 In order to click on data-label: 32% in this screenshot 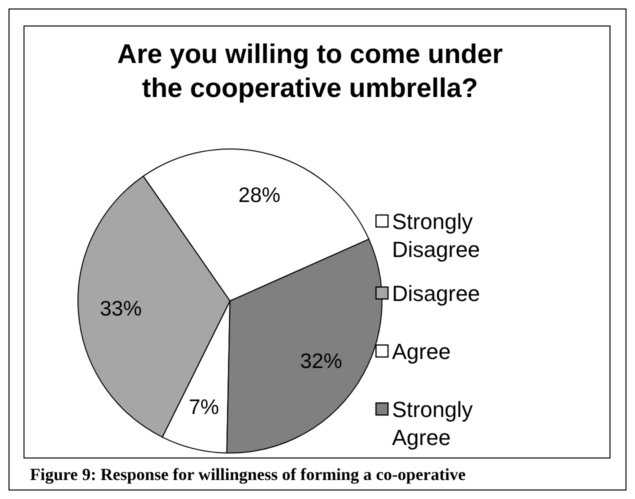, I will do `click(321, 362)`.